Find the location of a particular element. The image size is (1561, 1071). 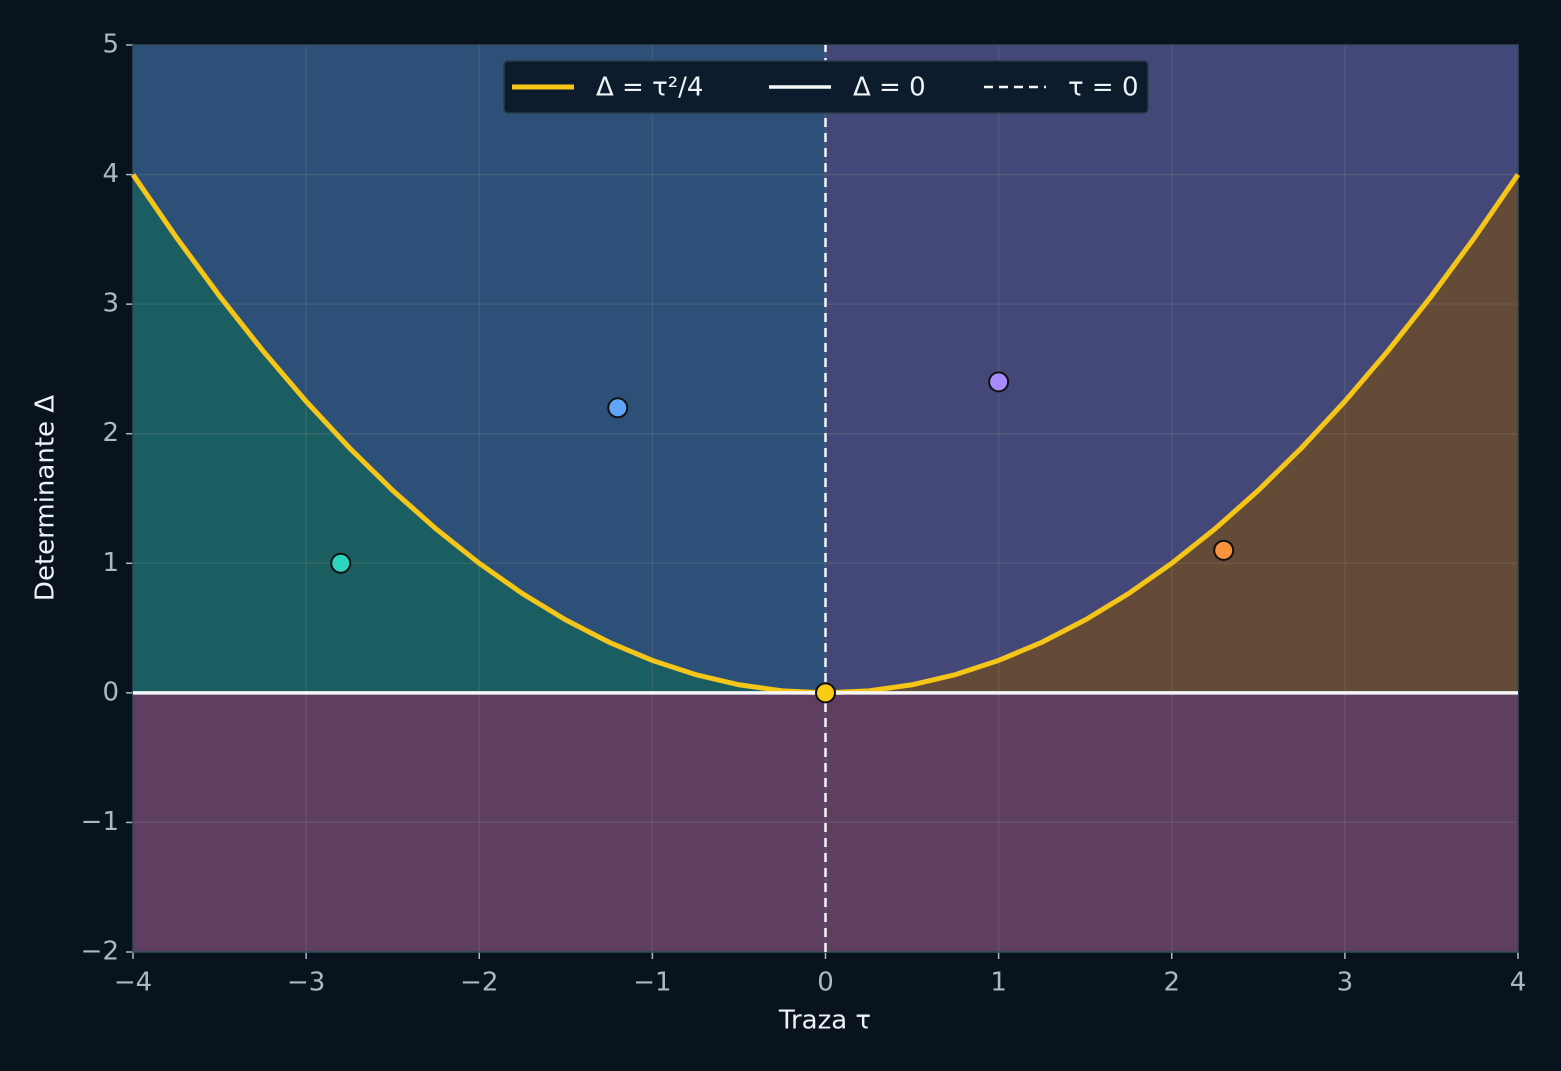

x-tick-label: 3 is located at coordinates (1345, 983).